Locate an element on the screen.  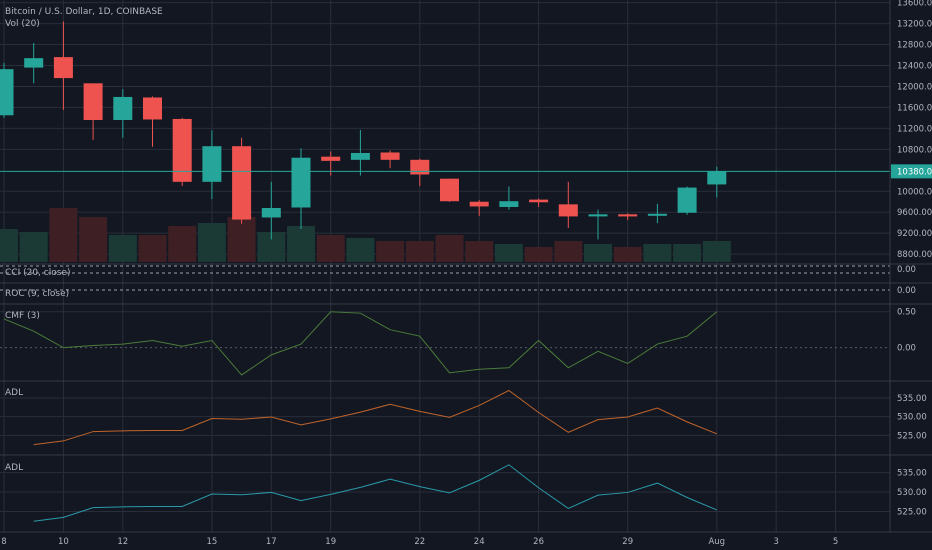
time-tick-label: 29 is located at coordinates (627, 542).